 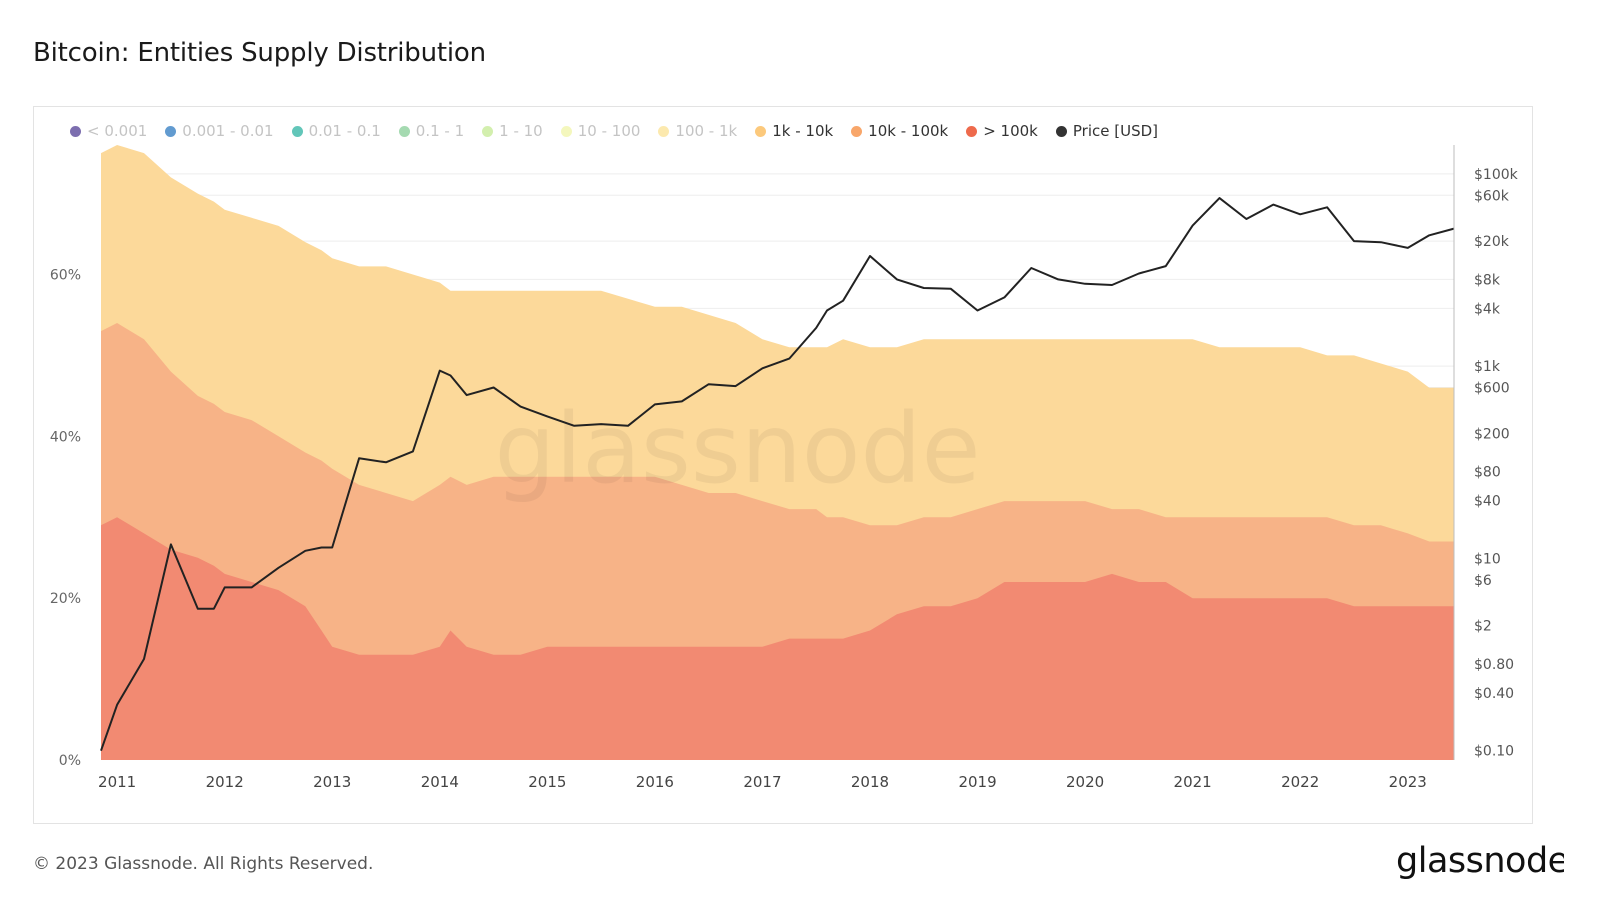 I want to click on y-right-tick-label: $6, so click(x=1483, y=581).